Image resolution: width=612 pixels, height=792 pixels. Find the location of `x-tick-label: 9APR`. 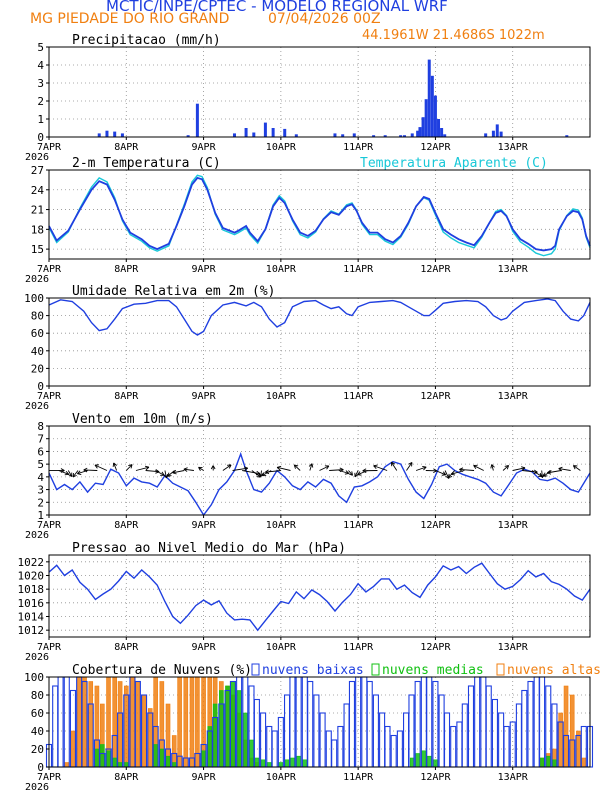

x-tick-label: 9APR is located at coordinates (204, 147).